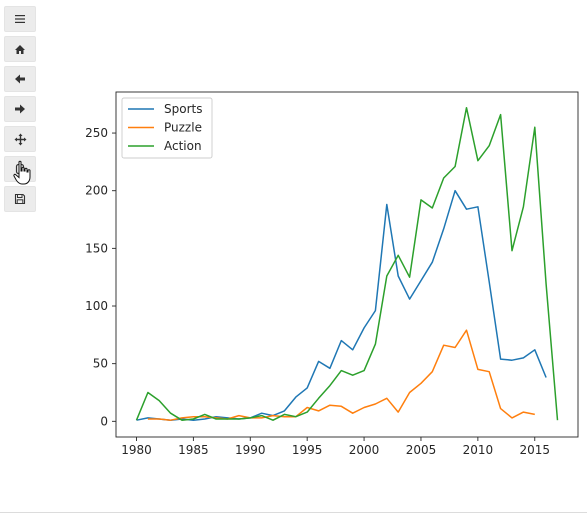 The image size is (587, 517). I want to click on y-tick-label: 50, so click(100, 364).